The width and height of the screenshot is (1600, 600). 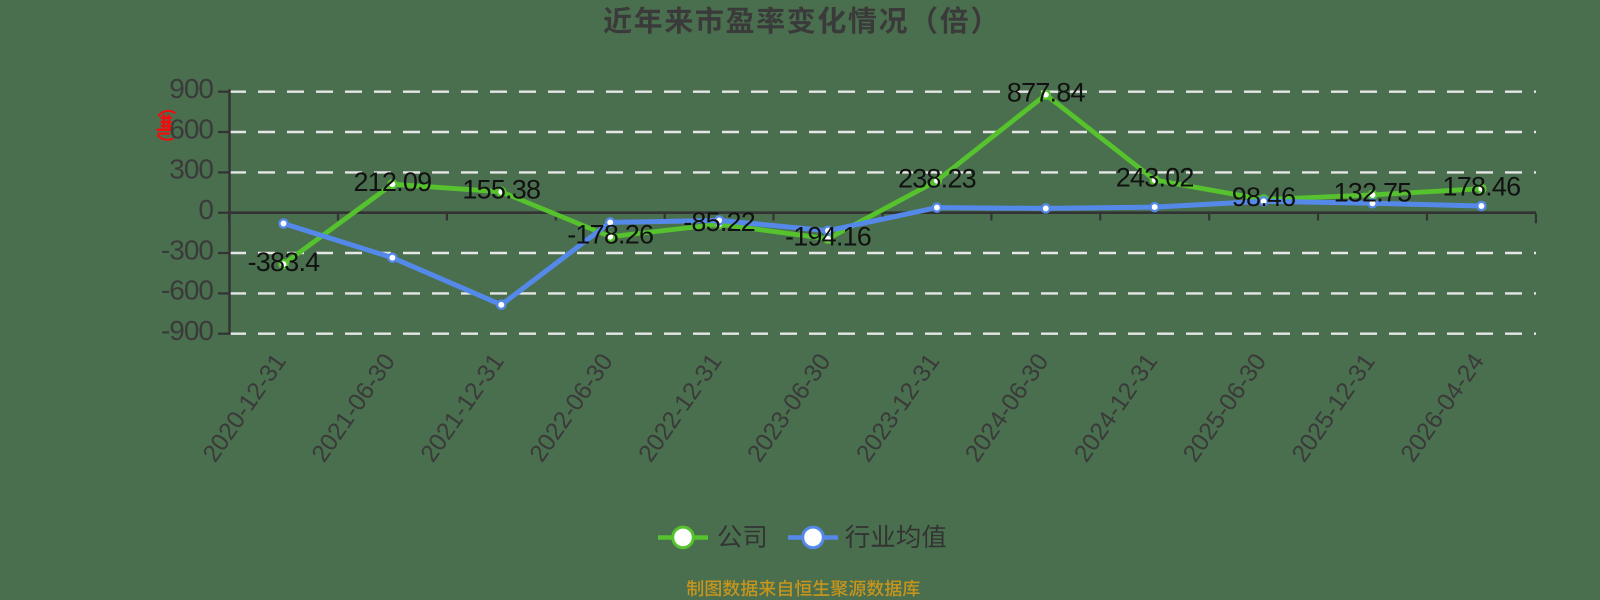 What do you see at coordinates (1373, 193) in the screenshot?
I see `svg-text: 132.75` at bounding box center [1373, 193].